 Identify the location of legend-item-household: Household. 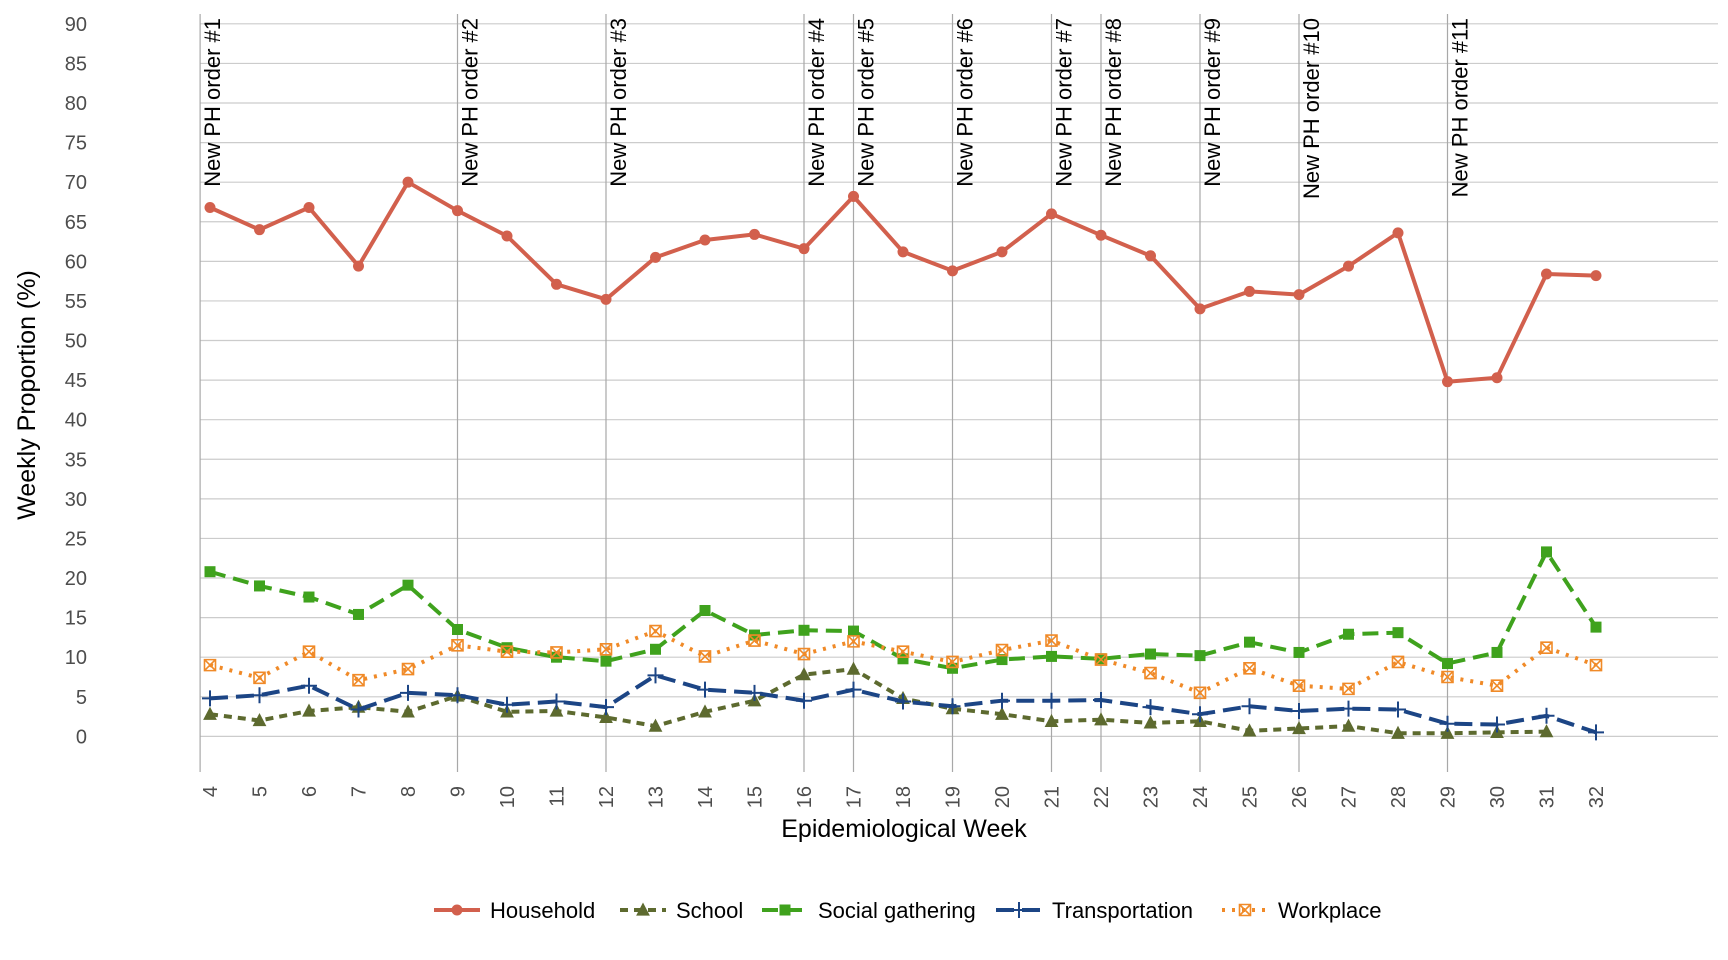
(514, 910).